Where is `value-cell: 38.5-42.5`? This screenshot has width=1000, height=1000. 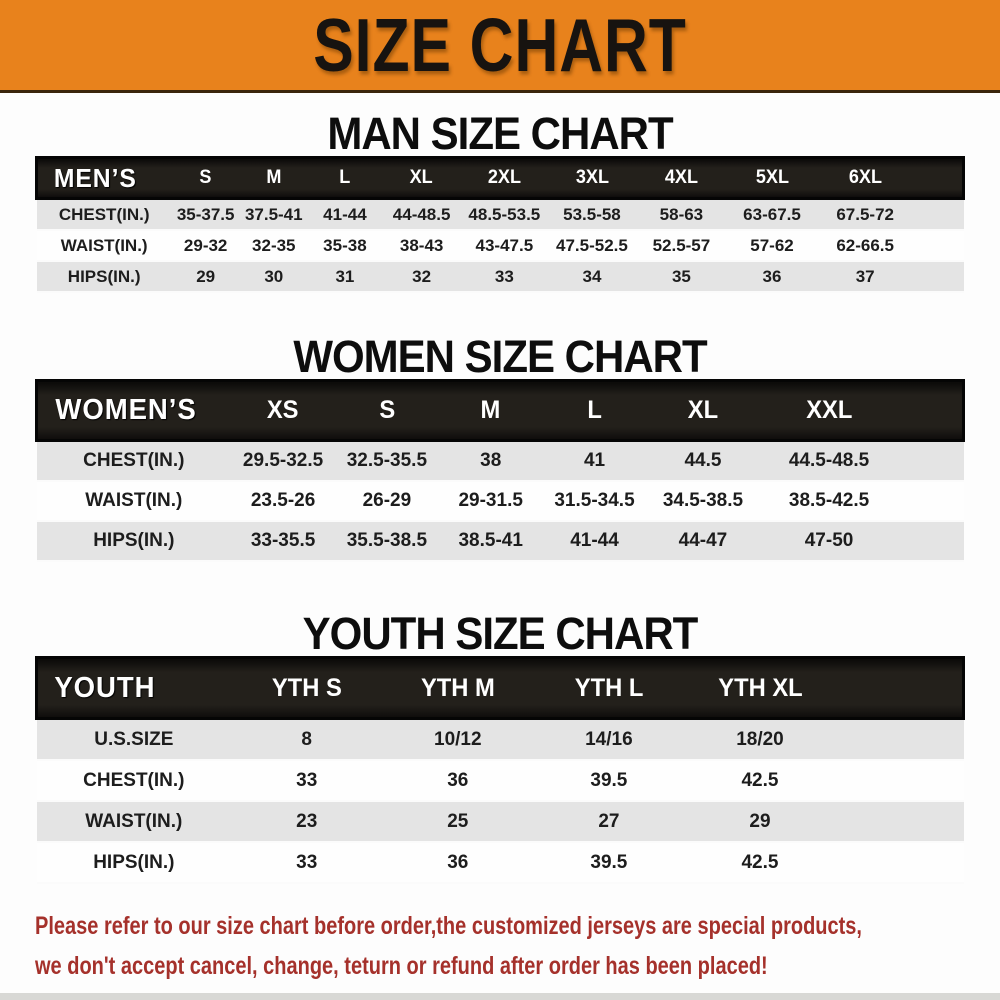
value-cell: 38.5-42.5 is located at coordinates (829, 501).